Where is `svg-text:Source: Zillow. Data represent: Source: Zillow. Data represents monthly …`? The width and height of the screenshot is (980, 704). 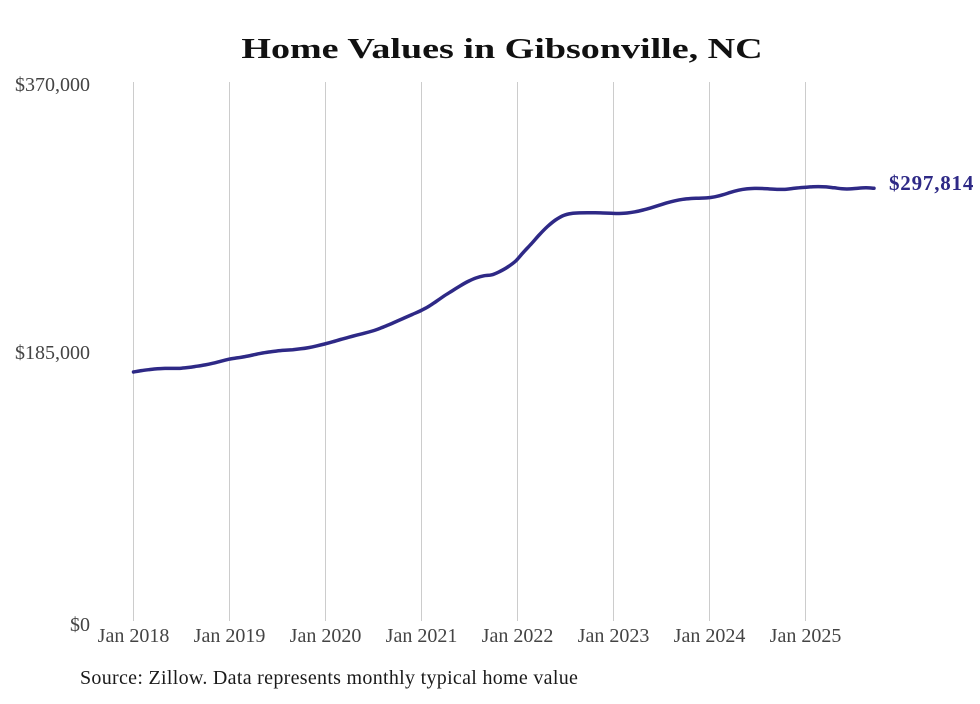 svg-text:Source: Zillow. Data represent: Source: Zillow. Data represents monthly … is located at coordinates (329, 678).